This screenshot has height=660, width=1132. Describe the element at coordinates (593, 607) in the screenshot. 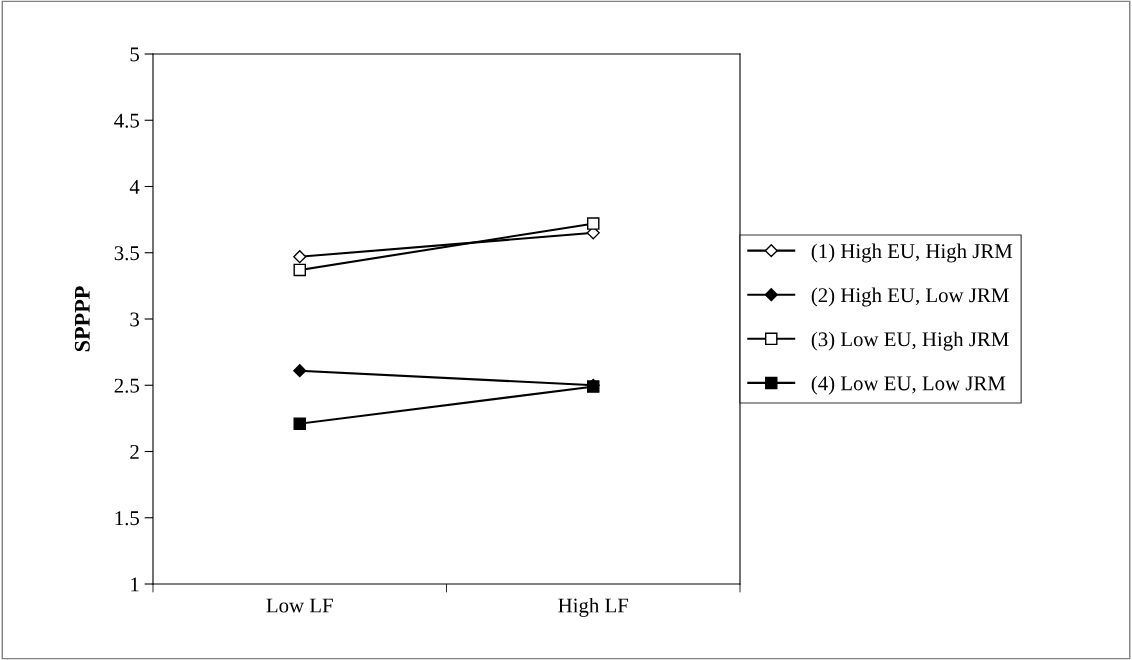

I see `x-tick-label: High LF` at that location.